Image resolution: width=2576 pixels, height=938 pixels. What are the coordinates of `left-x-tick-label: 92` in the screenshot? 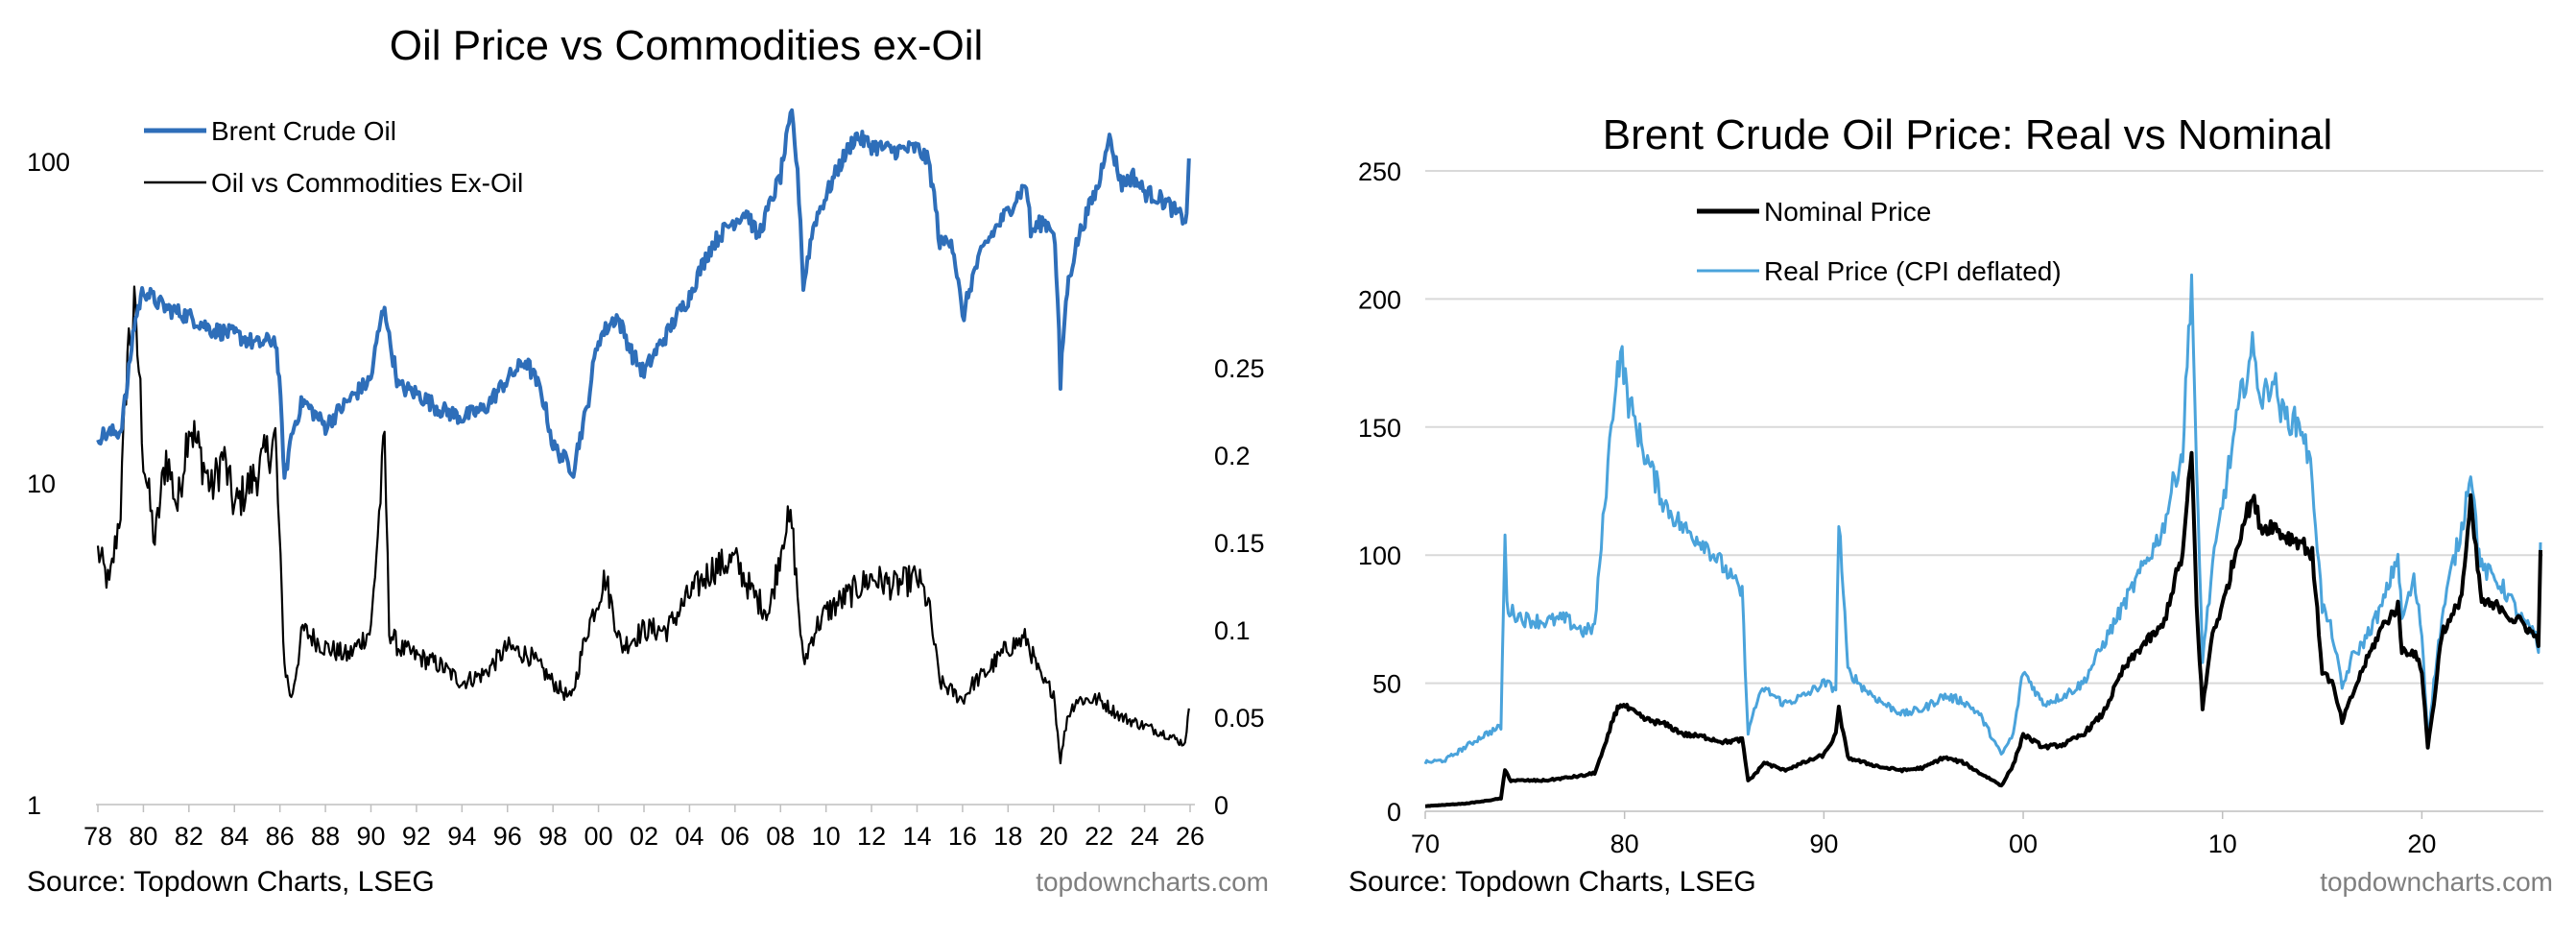 It's located at (416, 837).